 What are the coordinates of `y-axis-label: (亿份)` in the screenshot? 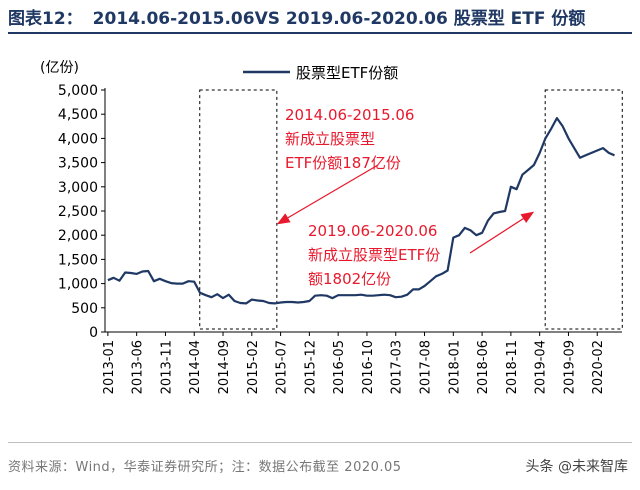 It's located at (59, 68).